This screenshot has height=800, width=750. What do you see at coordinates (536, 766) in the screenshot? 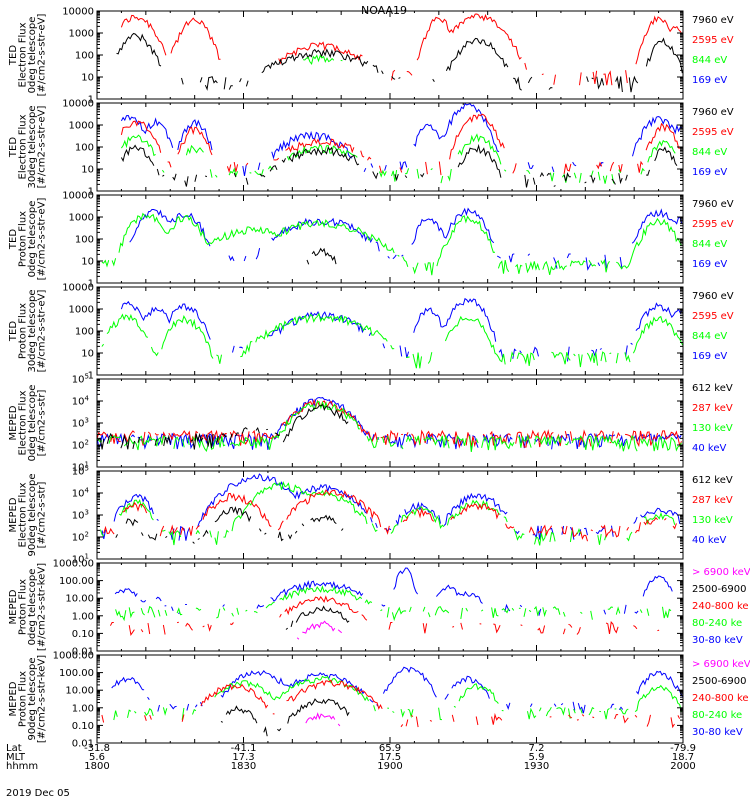
I see `x-tick-label-hhmm: 1930` at bounding box center [536, 766].